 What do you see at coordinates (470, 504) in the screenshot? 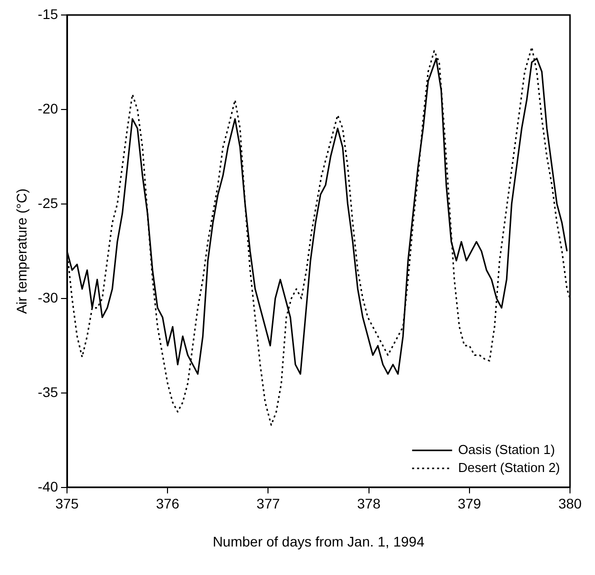
I see `x-tick-label: 379` at bounding box center [470, 504].